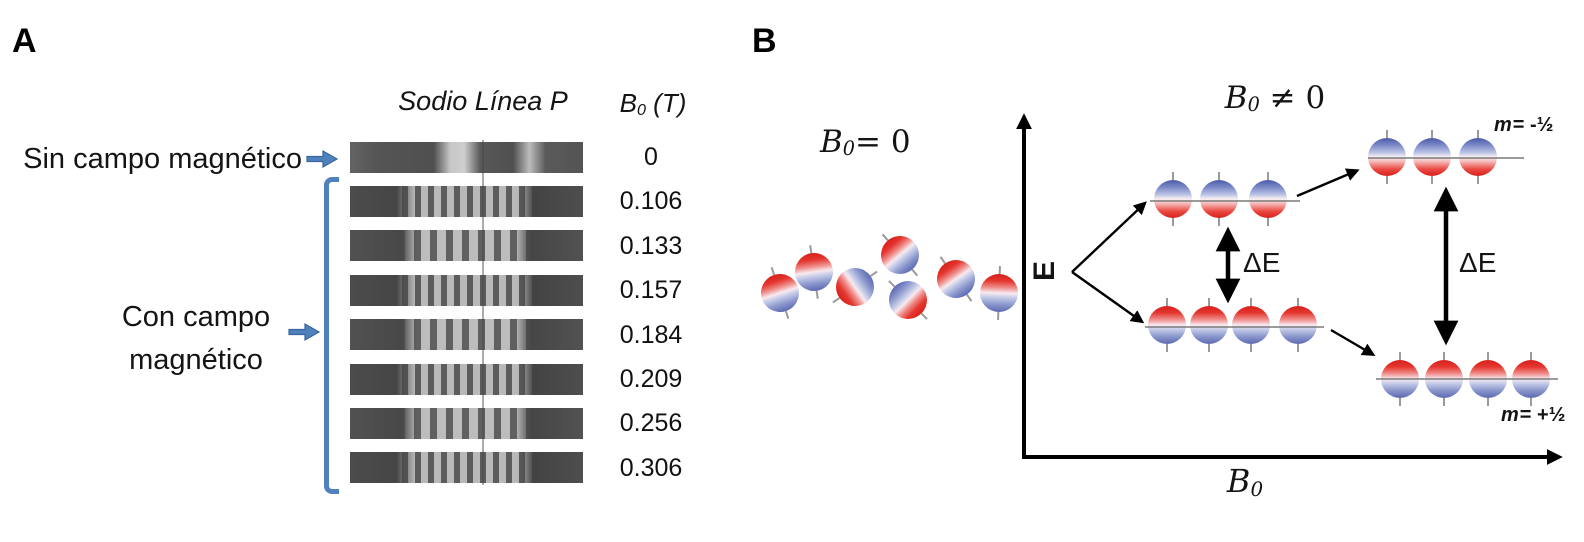 The height and width of the screenshot is (542, 1584). Describe the element at coordinates (1524, 125) in the screenshot. I see `m-upper-label: m= -½` at that location.